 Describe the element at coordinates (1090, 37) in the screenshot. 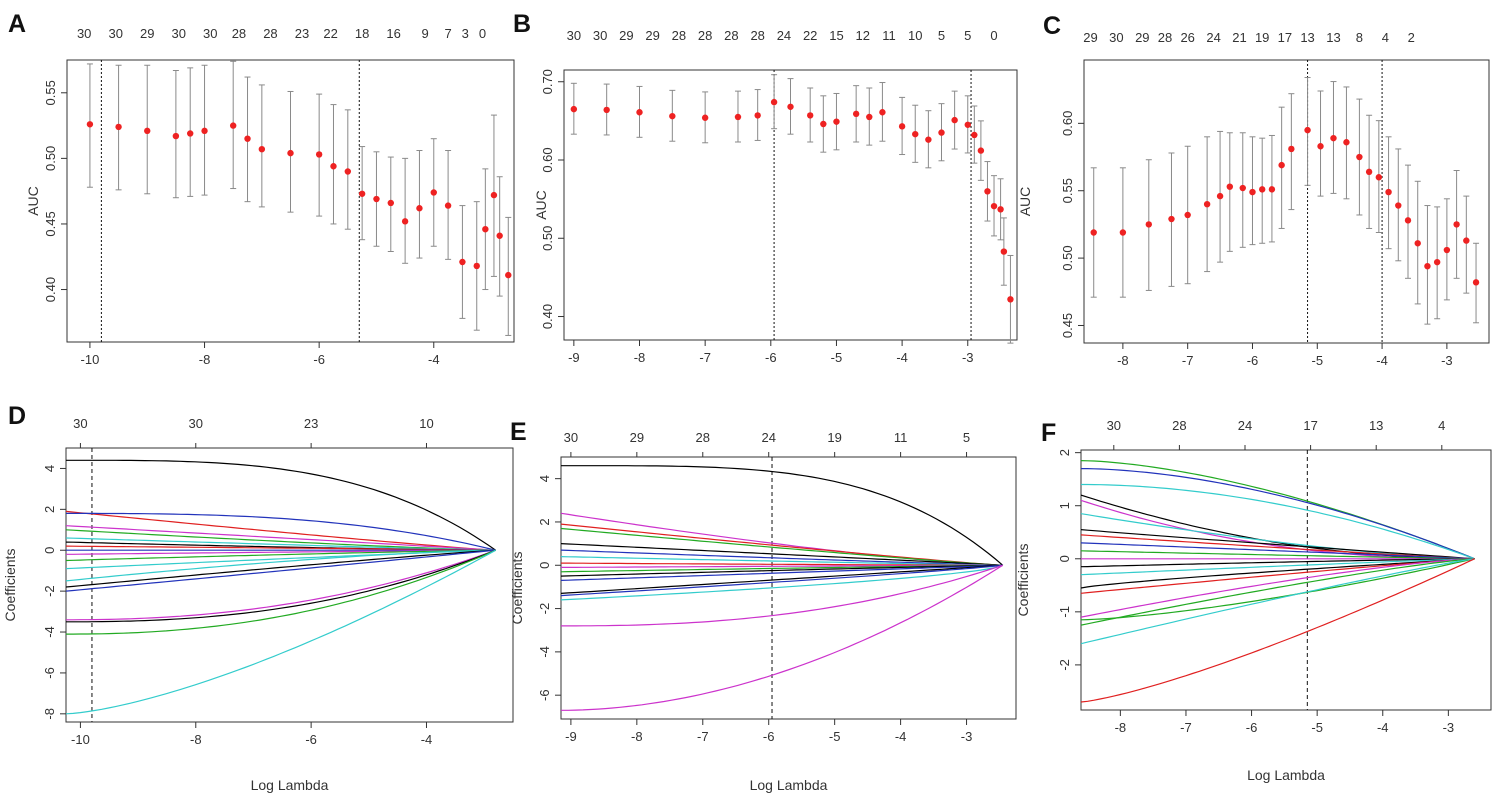

I see `panel-c-top-label: 29` at that location.